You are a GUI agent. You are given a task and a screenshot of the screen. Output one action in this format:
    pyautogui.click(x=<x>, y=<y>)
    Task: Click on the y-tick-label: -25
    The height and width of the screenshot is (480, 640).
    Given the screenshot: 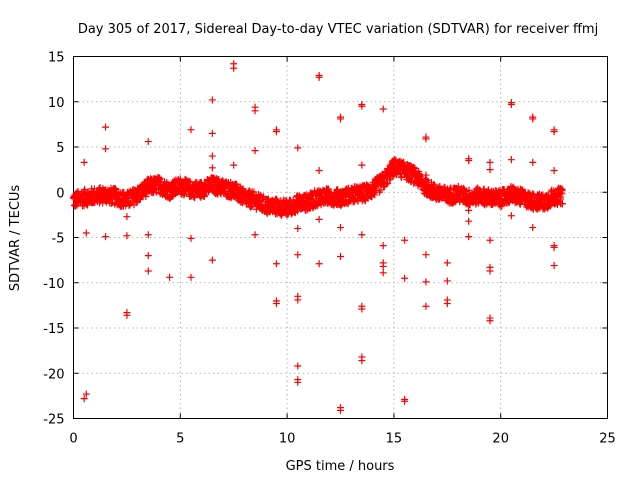 What is the action you would take?
    pyautogui.click(x=53, y=420)
    